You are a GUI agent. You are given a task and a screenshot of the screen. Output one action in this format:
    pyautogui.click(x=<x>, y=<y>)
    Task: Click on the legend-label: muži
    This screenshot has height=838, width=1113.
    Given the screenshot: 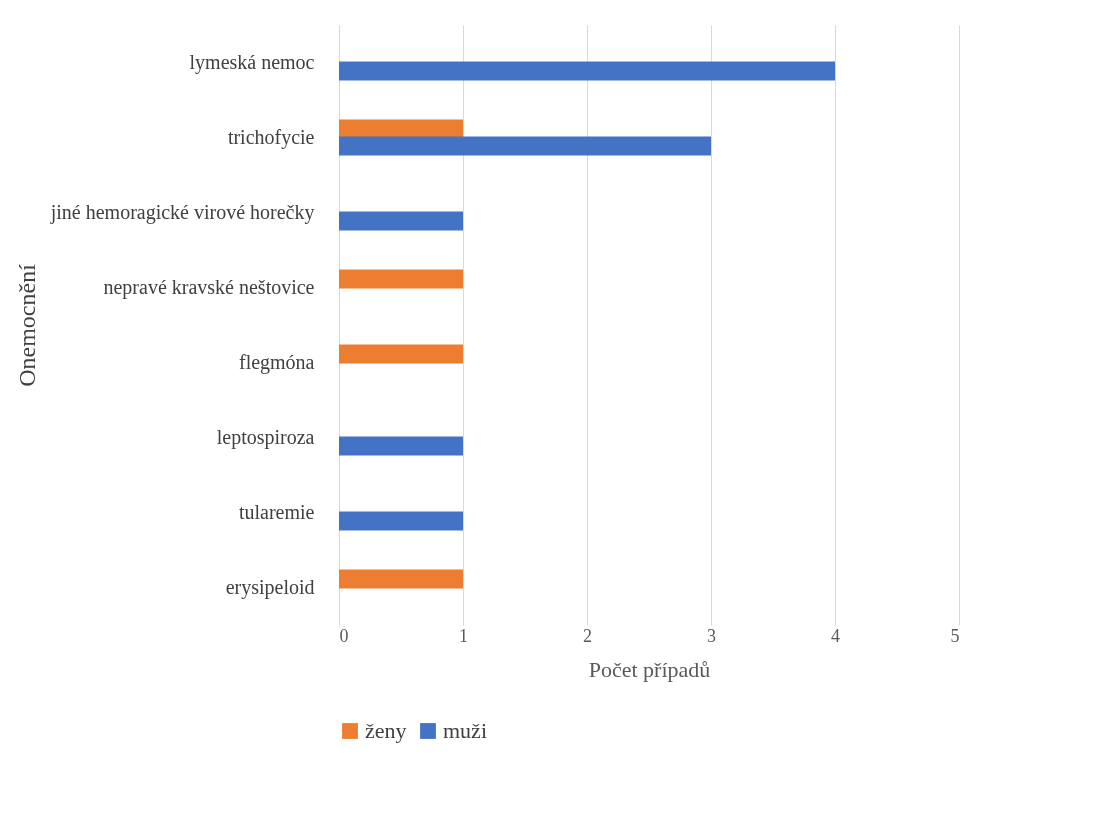 What is the action you would take?
    pyautogui.click(x=465, y=730)
    